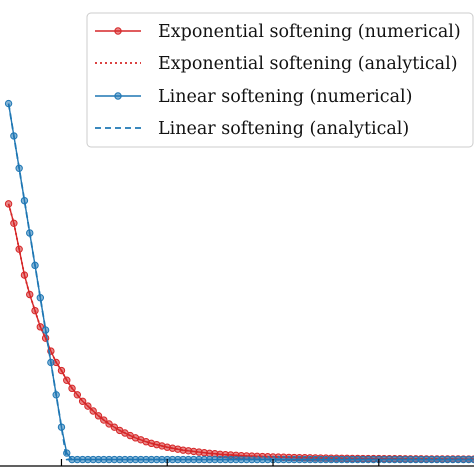 This screenshot has height=474, width=474. Describe the element at coordinates (308, 64) in the screenshot. I see `legend-label-1: Exponential softening (analytical)` at that location.